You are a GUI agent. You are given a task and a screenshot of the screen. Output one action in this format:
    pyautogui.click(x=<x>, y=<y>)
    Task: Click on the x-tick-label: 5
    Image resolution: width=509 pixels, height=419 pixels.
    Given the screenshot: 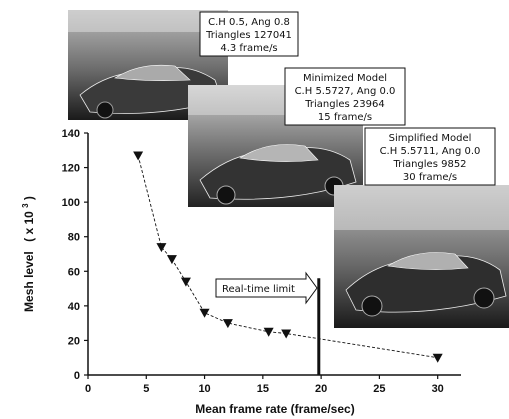 What is the action you would take?
    pyautogui.click(x=146, y=389)
    